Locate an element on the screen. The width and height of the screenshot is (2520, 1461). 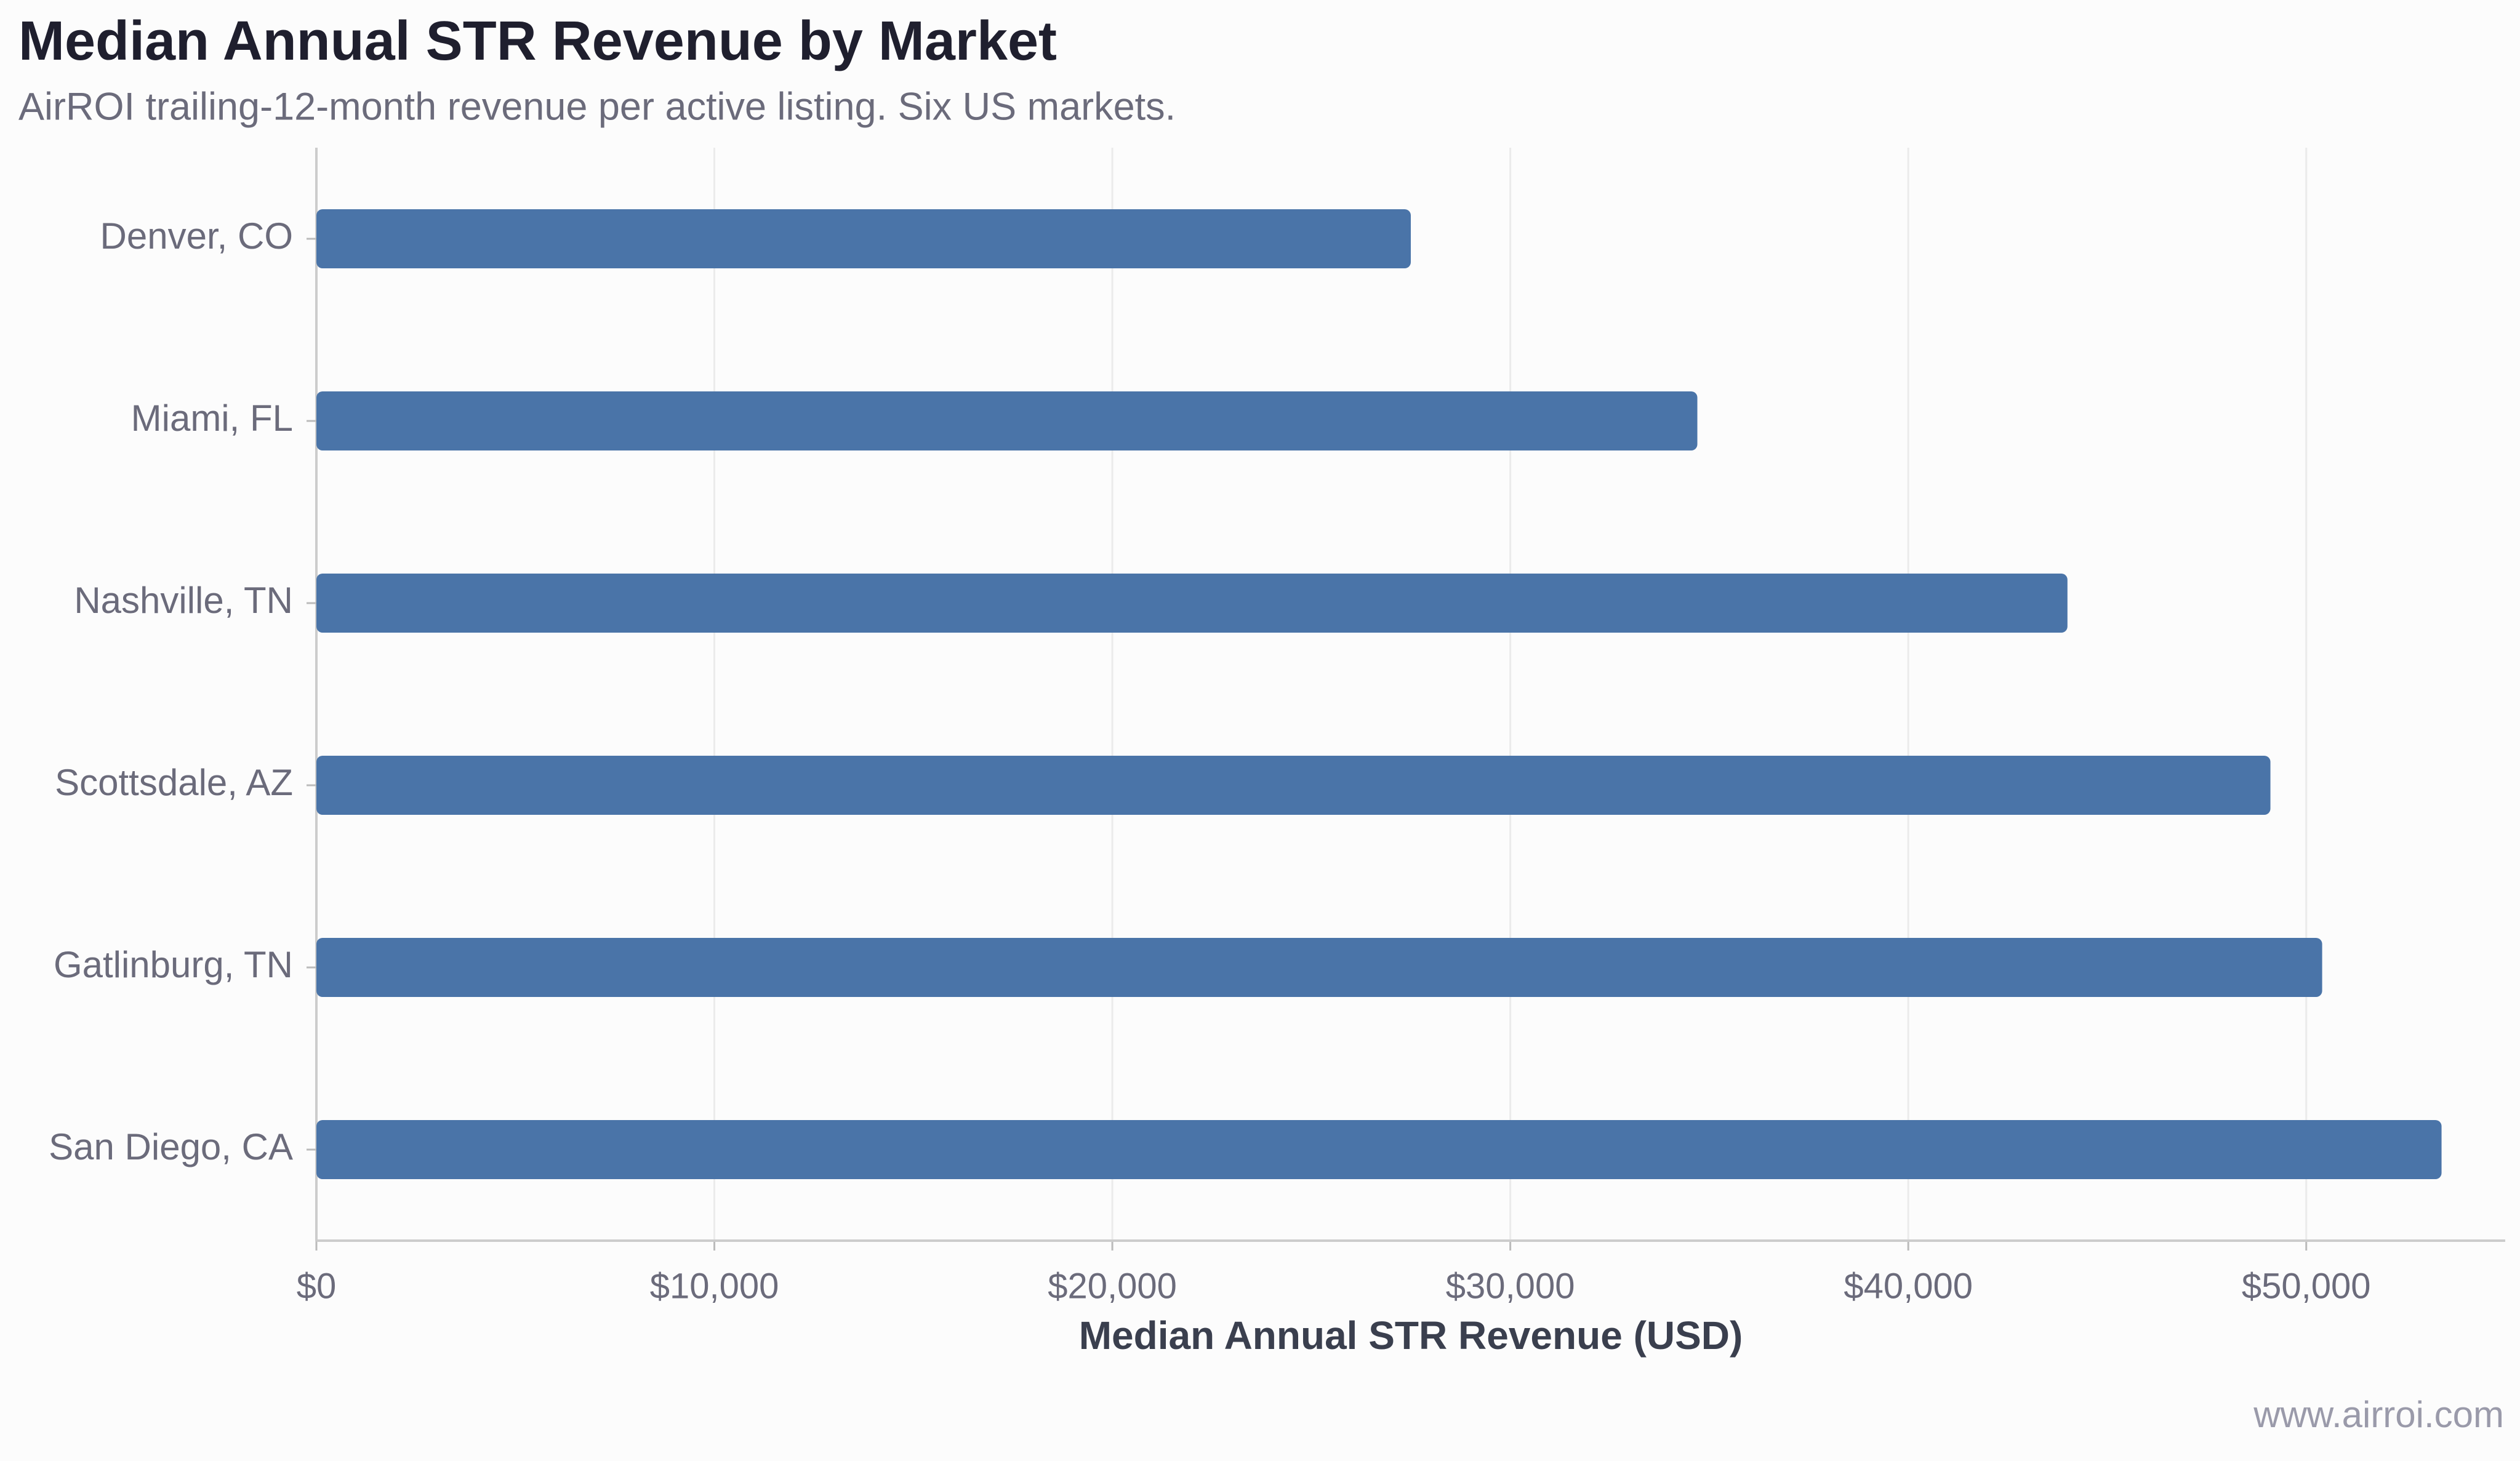
footer: www.airroi.com is located at coordinates (2378, 1414).